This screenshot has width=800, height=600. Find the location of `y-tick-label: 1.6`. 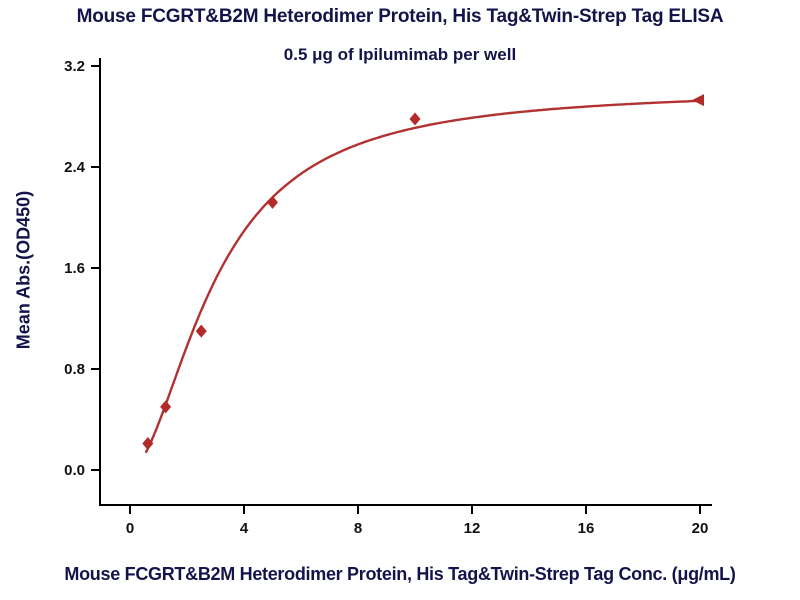

y-tick-label: 1.6 is located at coordinates (74, 268).